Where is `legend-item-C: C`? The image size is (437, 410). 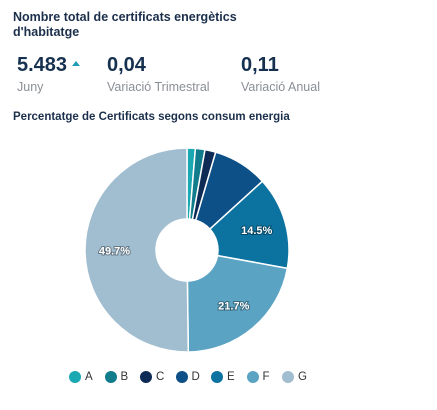
legend-item-C: C is located at coordinates (158, 377).